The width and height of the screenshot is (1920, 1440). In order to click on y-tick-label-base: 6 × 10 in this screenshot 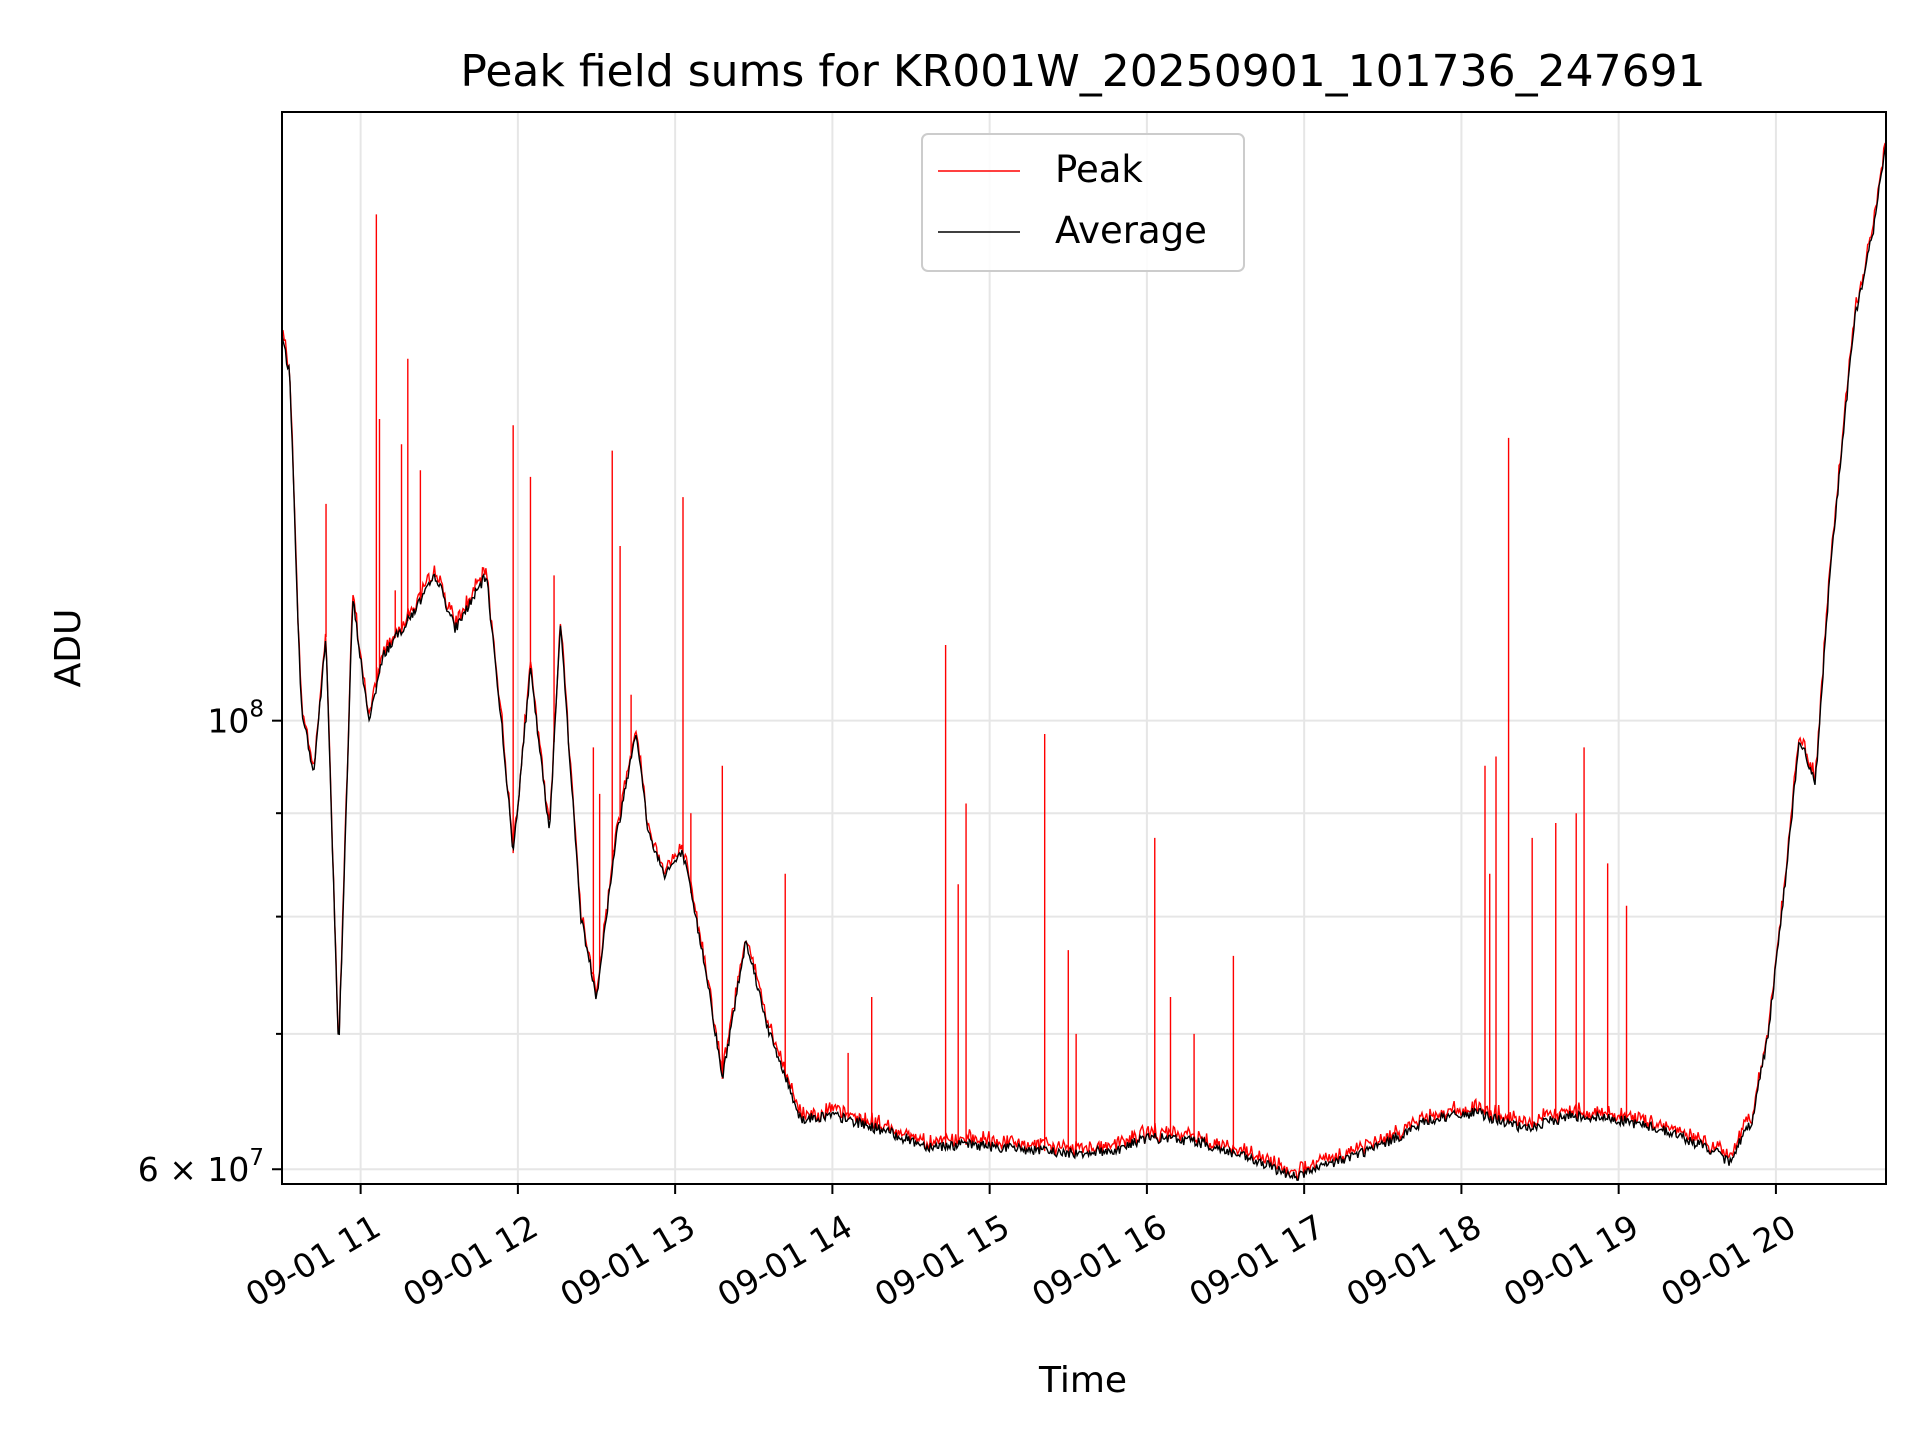, I will do `click(194, 1169)`.